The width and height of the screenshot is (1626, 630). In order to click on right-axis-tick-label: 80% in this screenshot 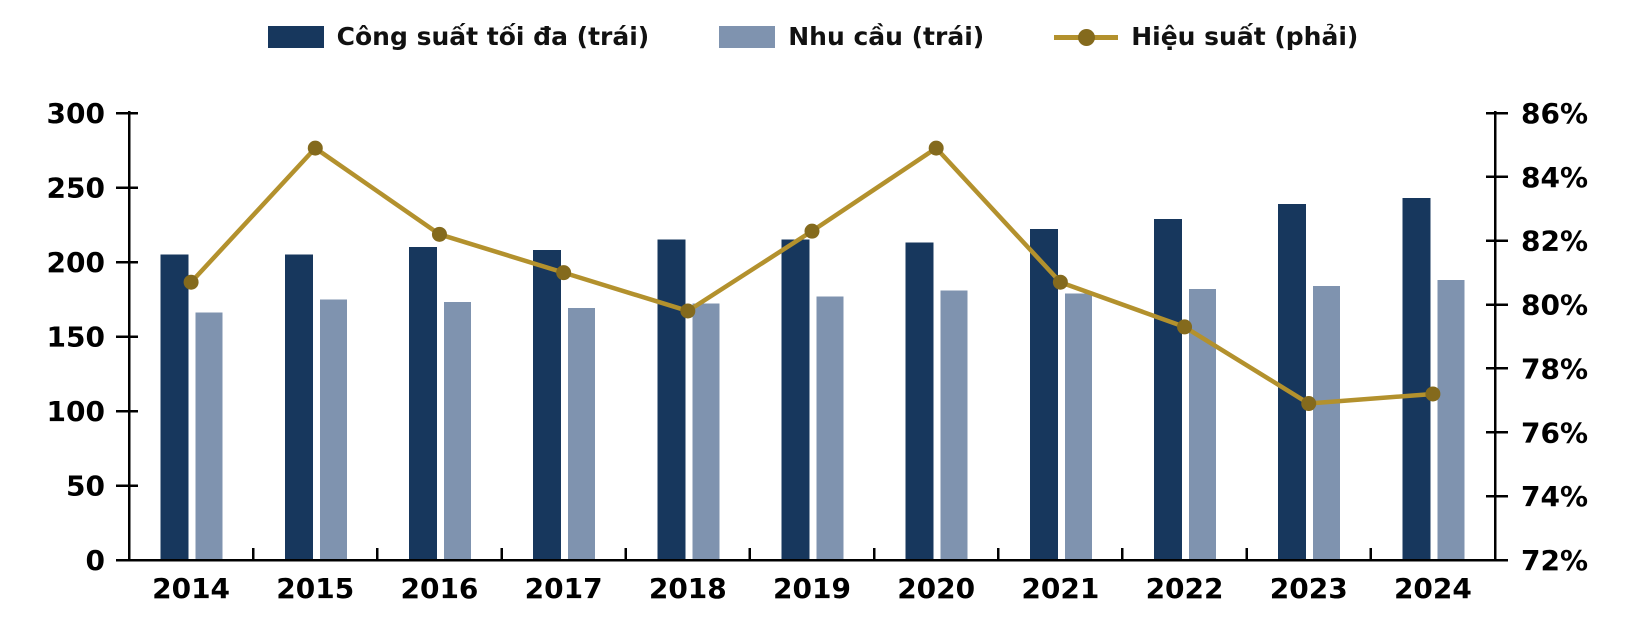, I will do `click(1554, 305)`.